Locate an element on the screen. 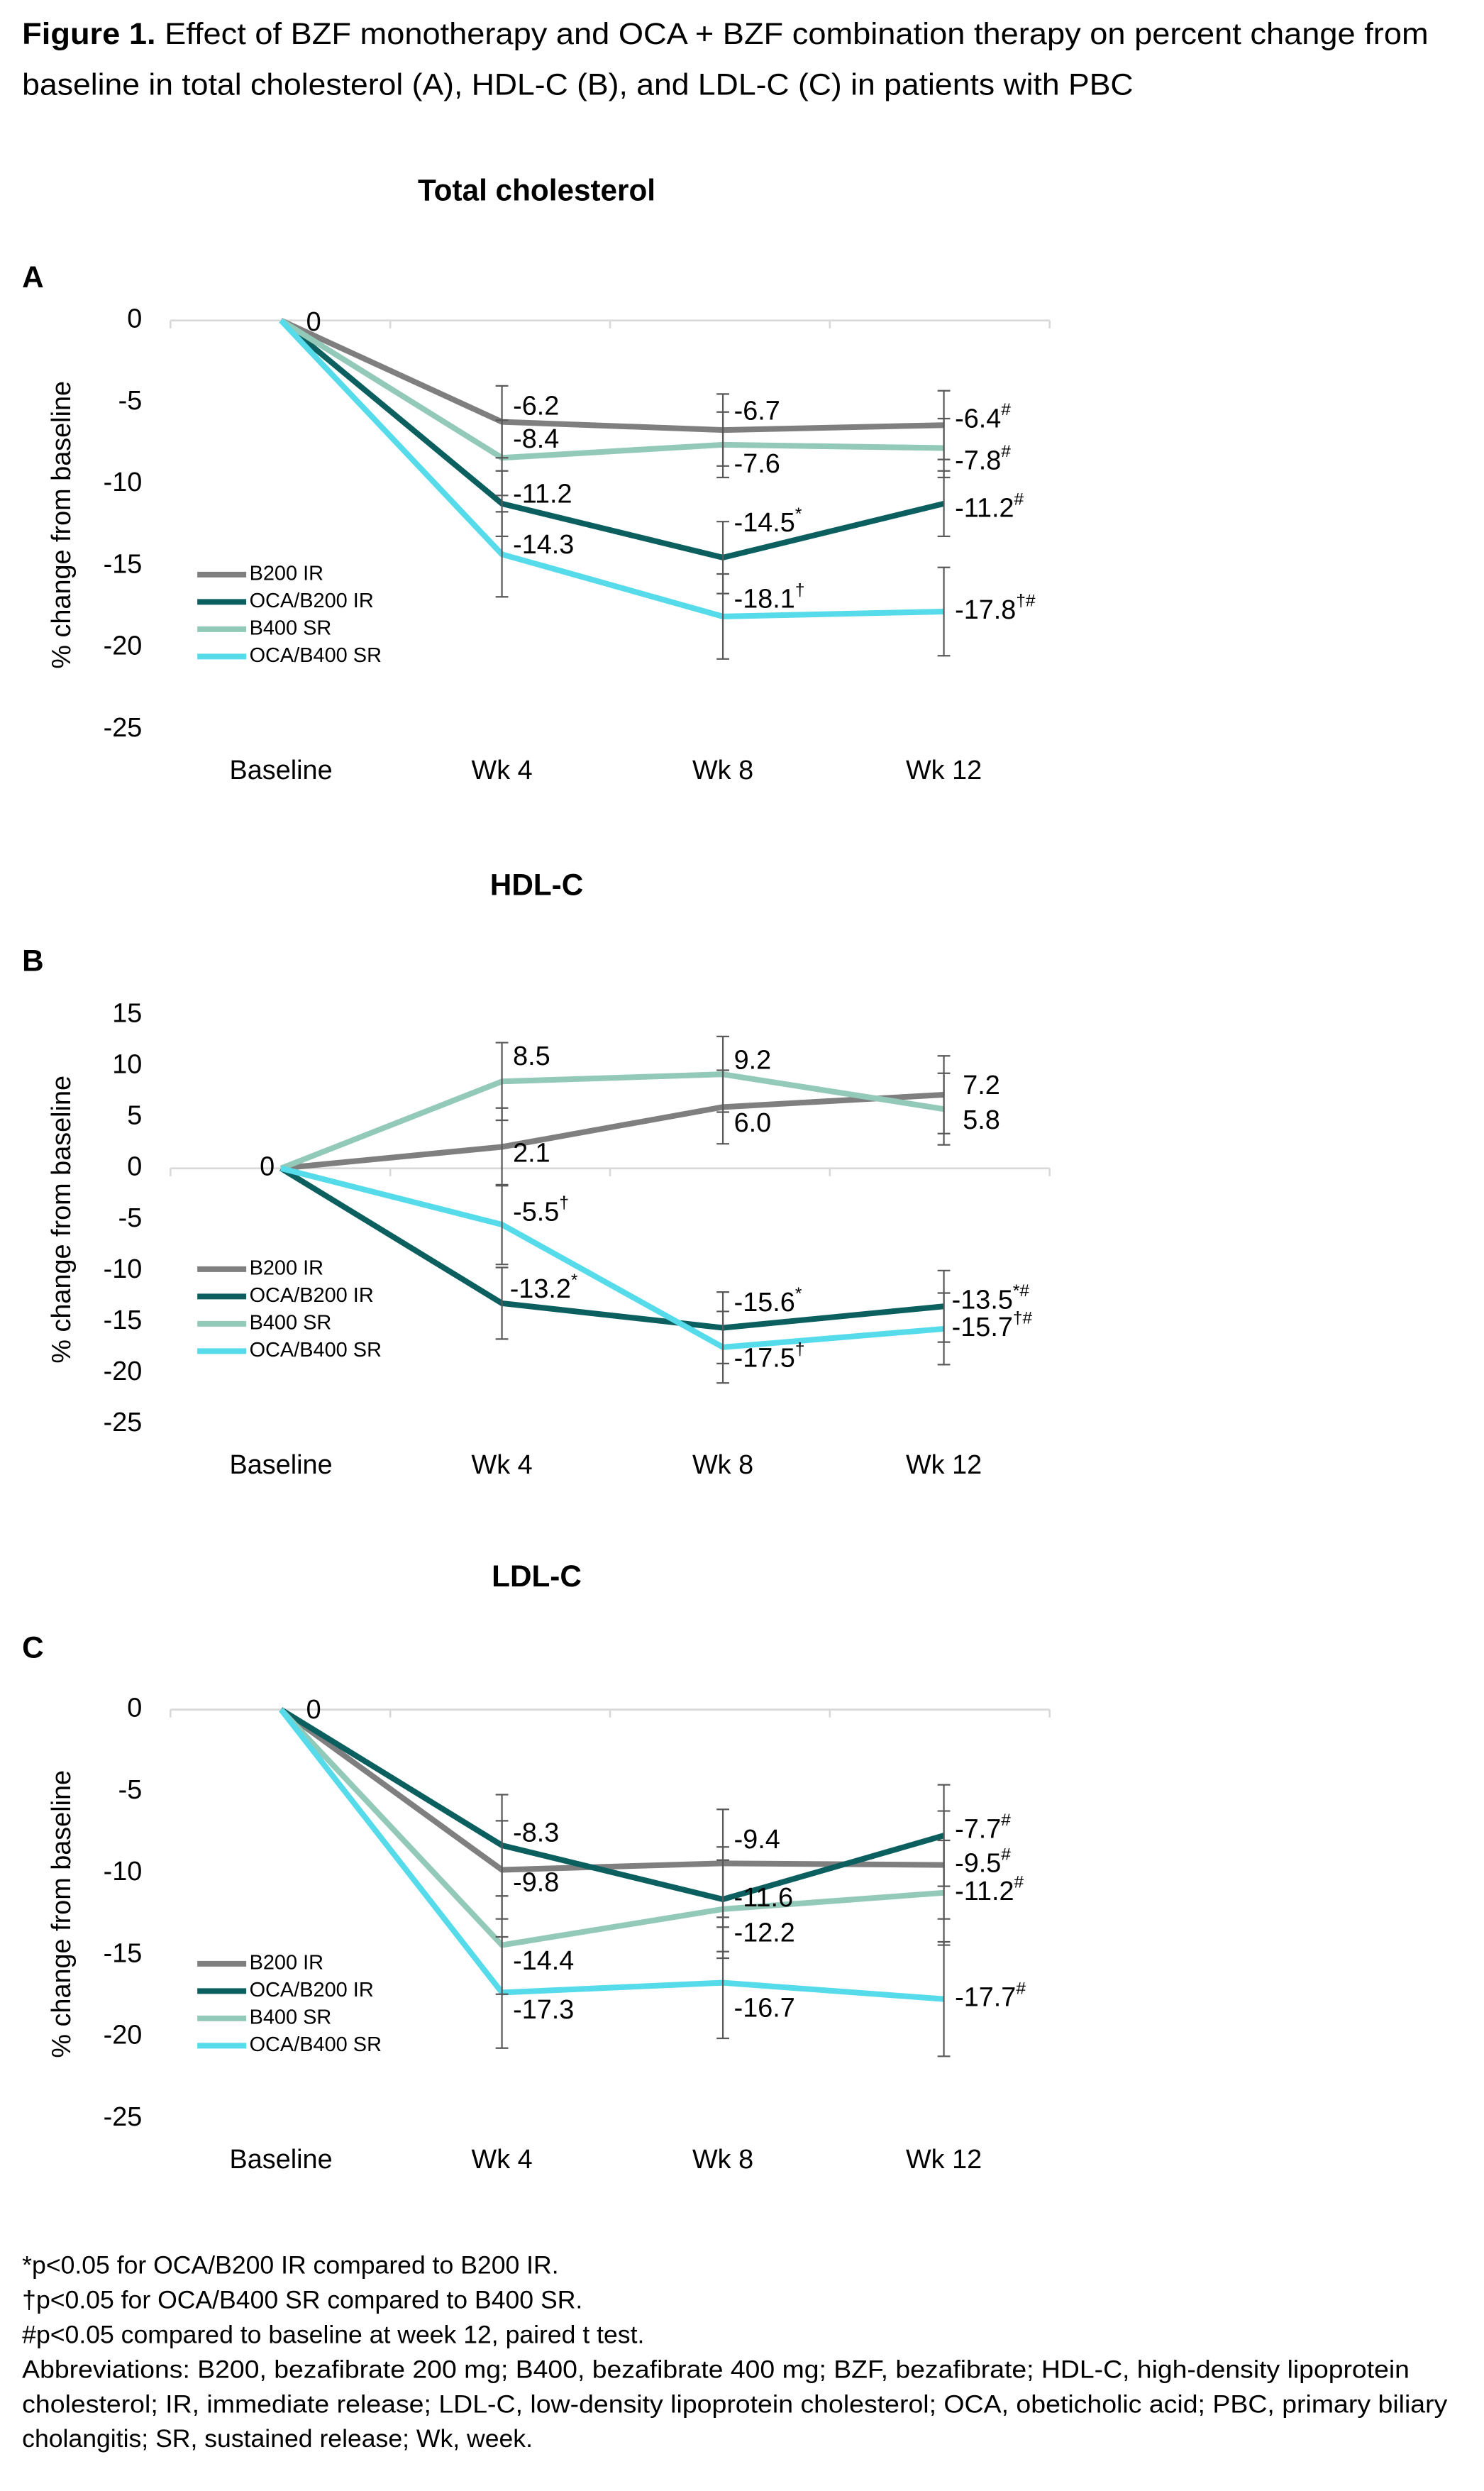 The image size is (1484, 2491). data-label: -9.5# is located at coordinates (983, 1862).